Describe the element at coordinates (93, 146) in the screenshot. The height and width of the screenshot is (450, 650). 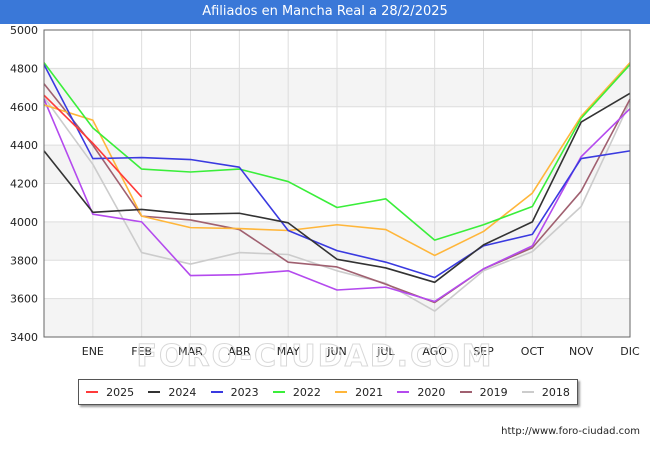
I see `series-line-2025` at that location.